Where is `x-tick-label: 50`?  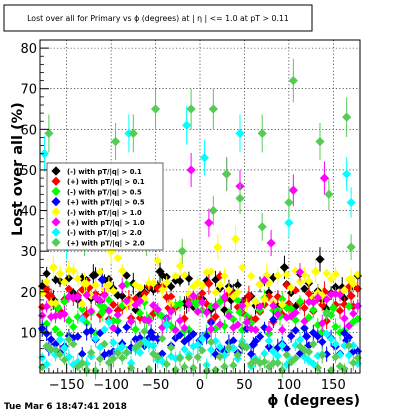
x-tick-label: 50 is located at coordinates (244, 385).